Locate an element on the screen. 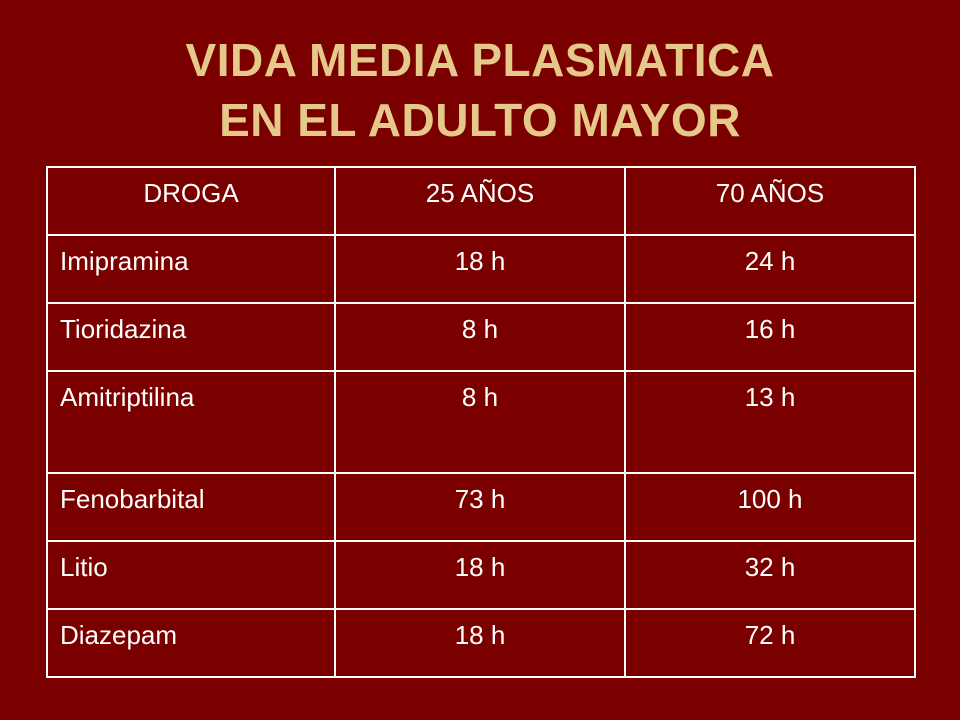  value-70: 100 h is located at coordinates (770, 499).